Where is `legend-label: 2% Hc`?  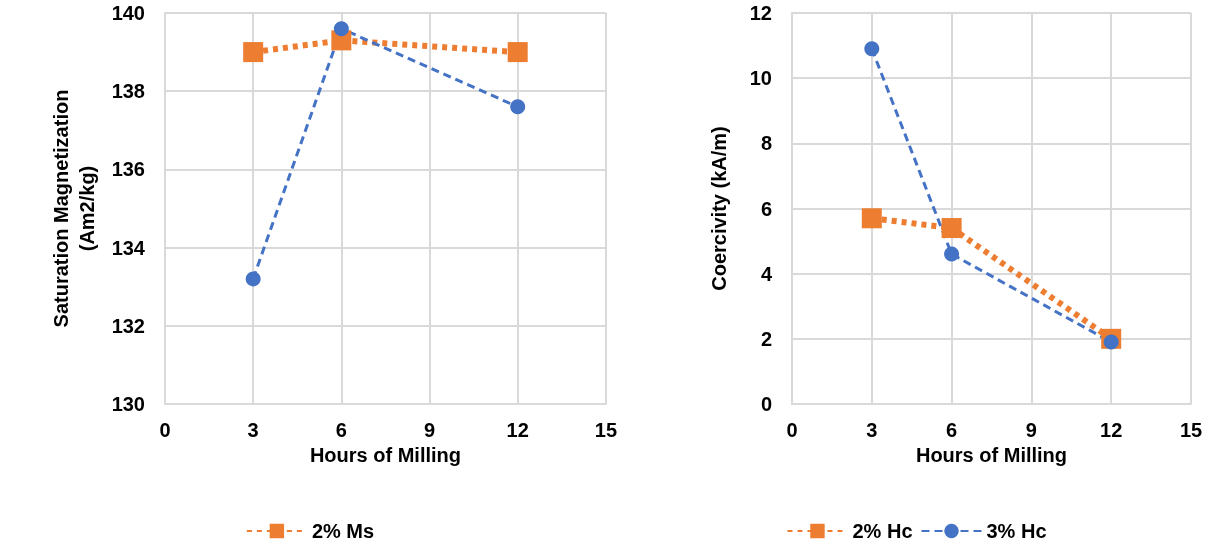
legend-label: 2% Hc is located at coordinates (882, 531).